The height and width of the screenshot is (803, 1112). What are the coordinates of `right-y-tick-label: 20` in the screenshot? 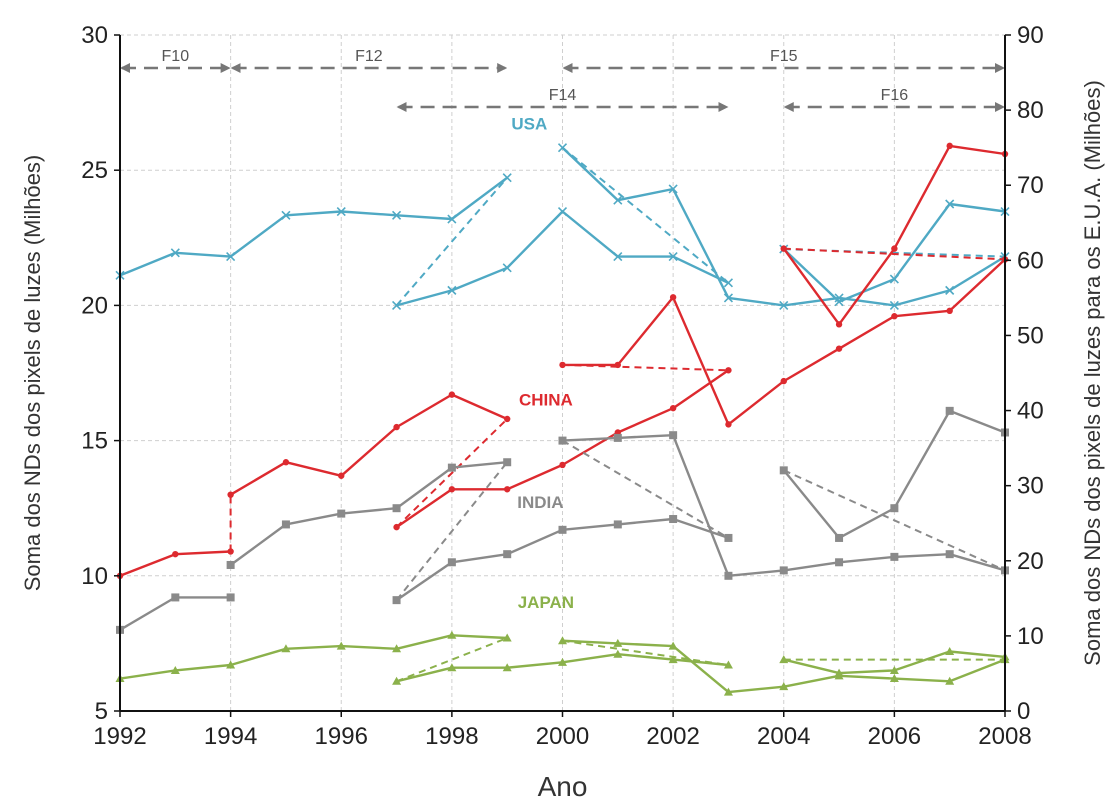 It's located at (1030, 561).